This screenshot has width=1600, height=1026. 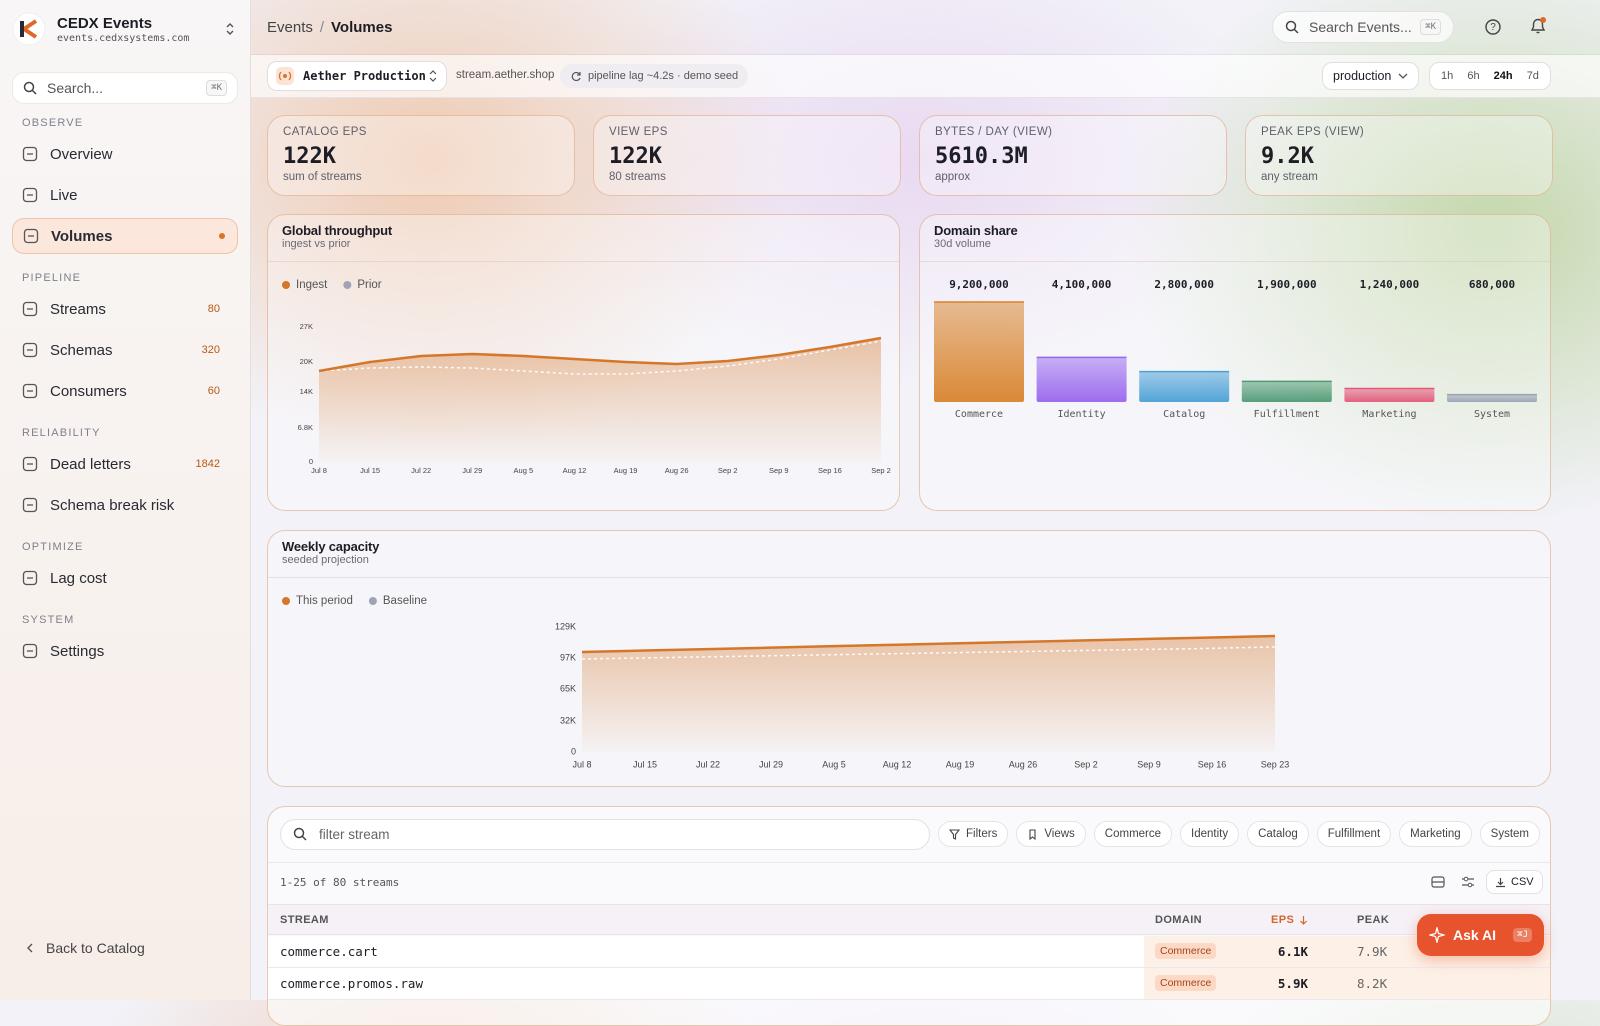 I want to click on peak-value: 7.9K, so click(x=1372, y=951).